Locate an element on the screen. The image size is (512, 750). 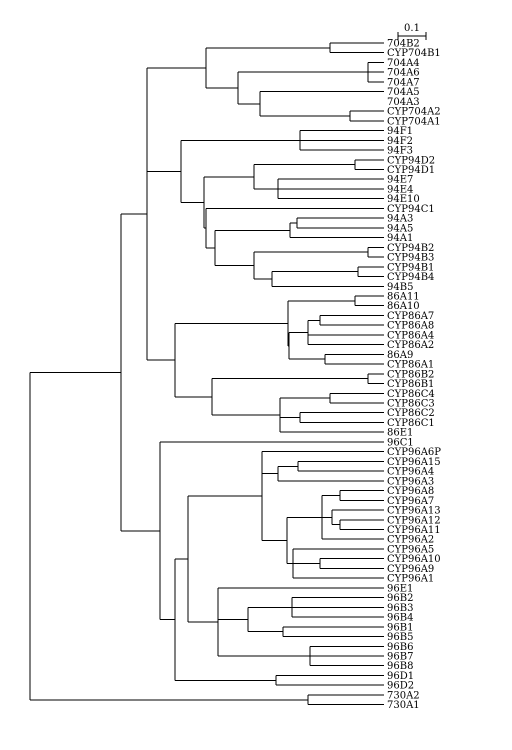
leaf-label: CYP86C2 is located at coordinates (411, 413).